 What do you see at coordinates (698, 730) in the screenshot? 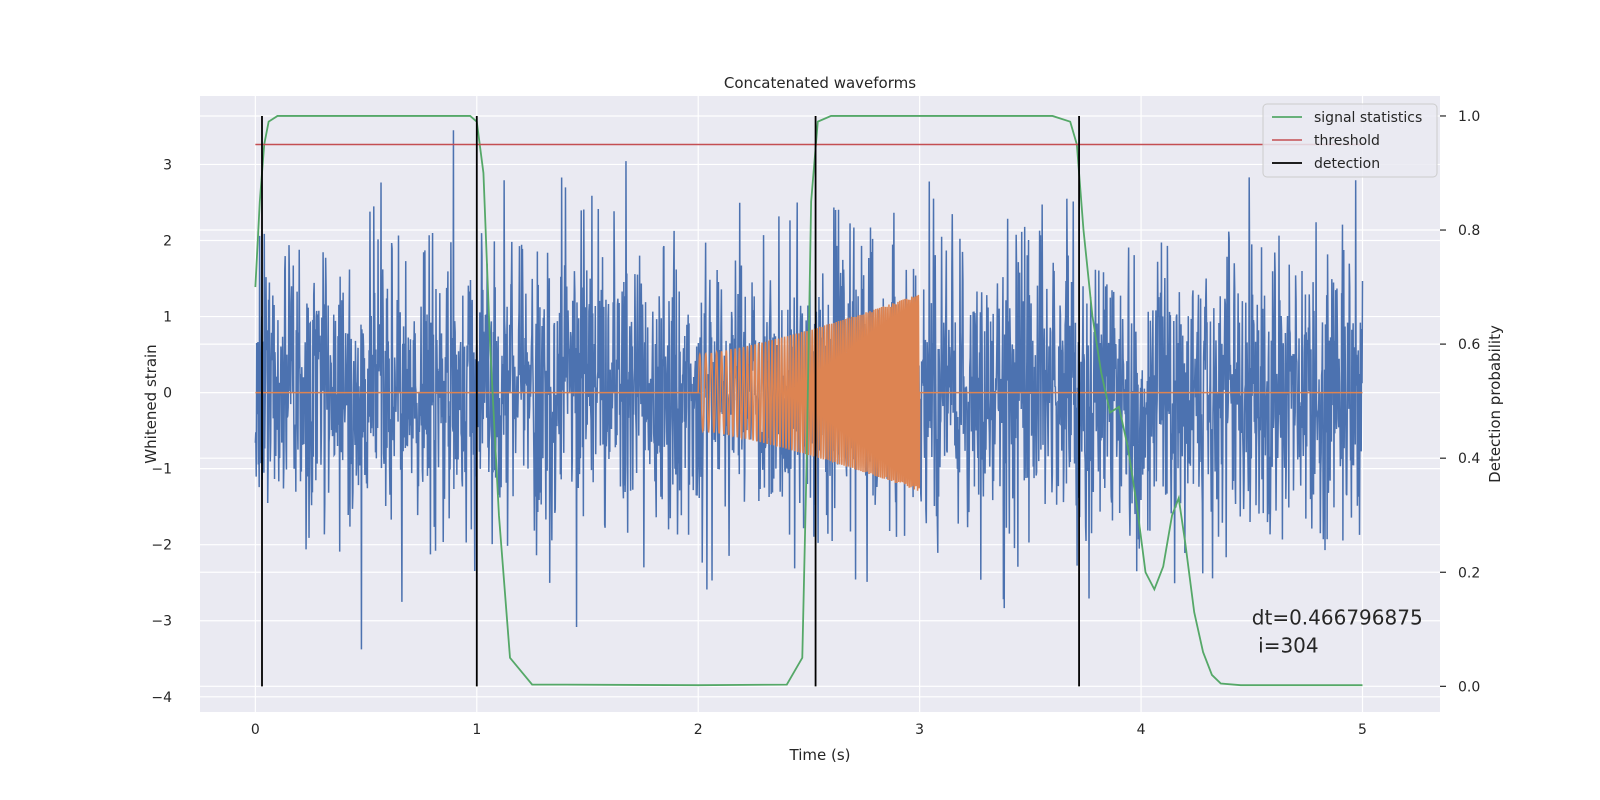
I see `x-tick-label: 2` at bounding box center [698, 730].